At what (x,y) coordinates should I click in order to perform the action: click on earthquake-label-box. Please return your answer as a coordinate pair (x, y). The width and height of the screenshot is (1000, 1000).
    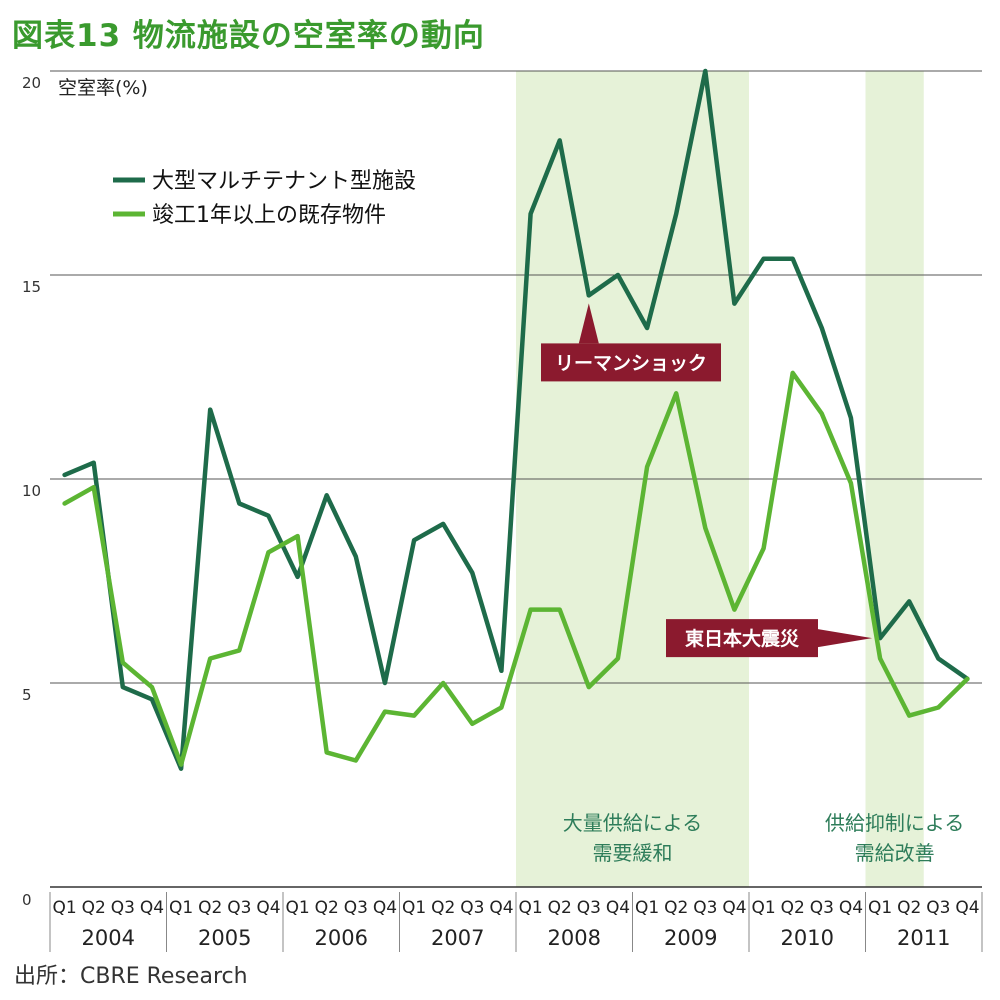
    Looking at the image, I should click on (742, 638).